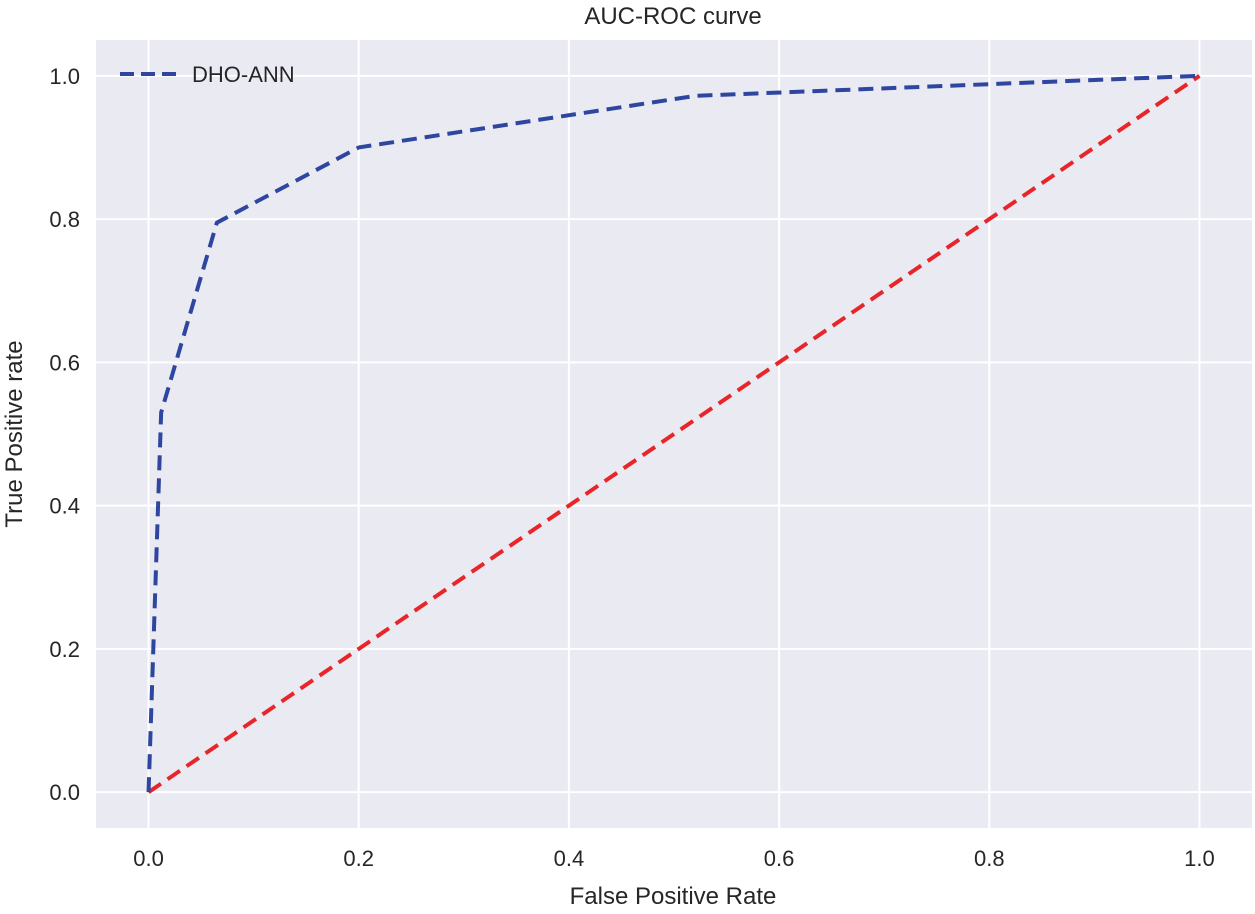 The height and width of the screenshot is (914, 1255). I want to click on y-tick-label: 0.0, so click(64, 792).